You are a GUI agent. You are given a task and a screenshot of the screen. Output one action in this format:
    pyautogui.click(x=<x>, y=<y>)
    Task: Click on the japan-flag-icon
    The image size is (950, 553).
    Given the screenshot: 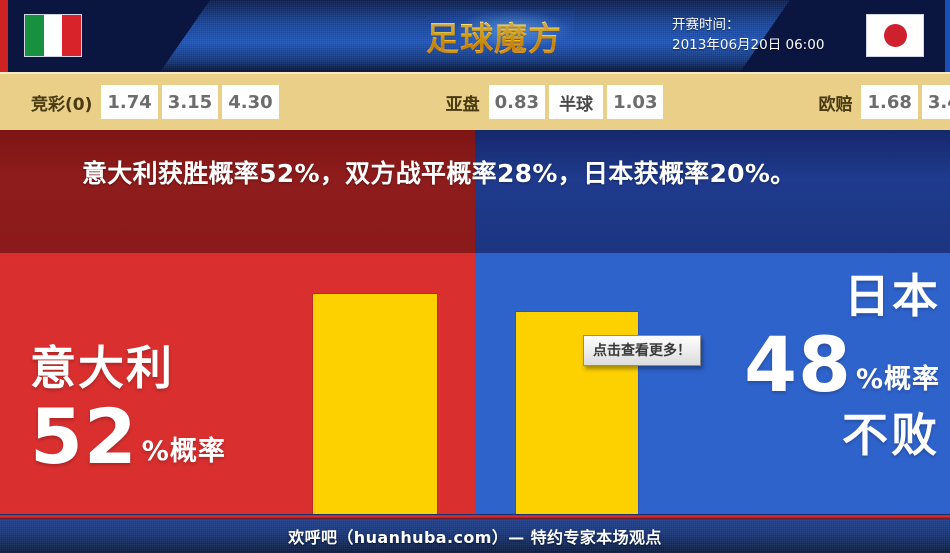 What is the action you would take?
    pyautogui.click(x=895, y=35)
    